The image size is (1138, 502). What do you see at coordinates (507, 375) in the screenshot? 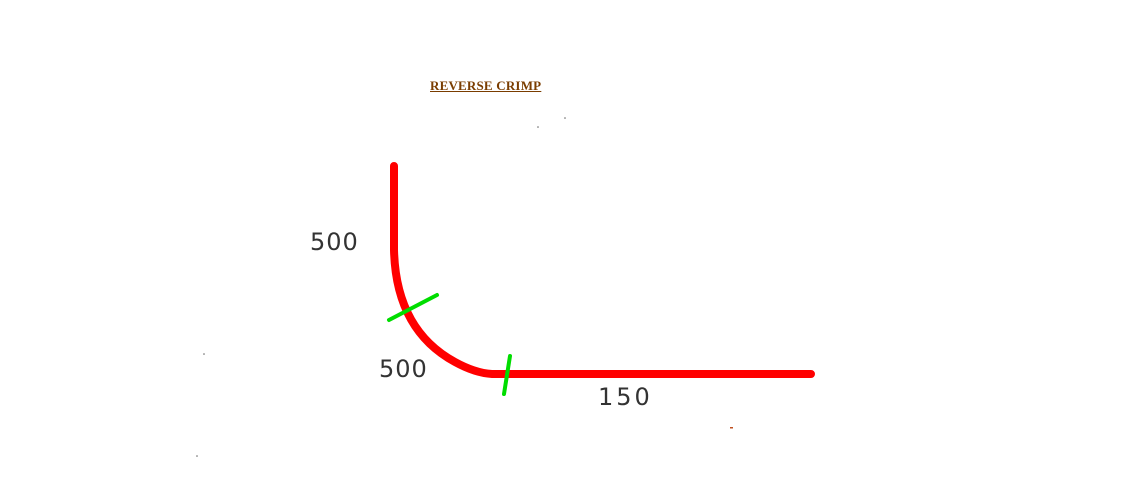
I see `tangent-mark-lower` at bounding box center [507, 375].